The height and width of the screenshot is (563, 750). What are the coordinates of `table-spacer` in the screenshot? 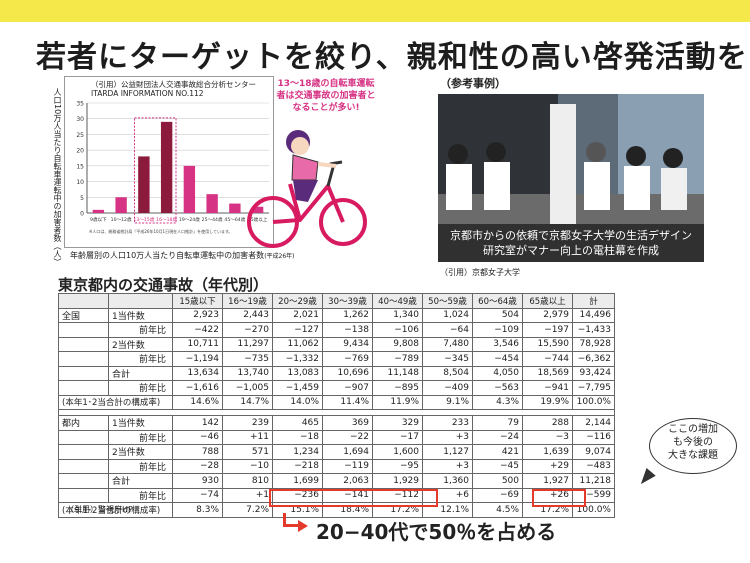 It's located at (336, 412).